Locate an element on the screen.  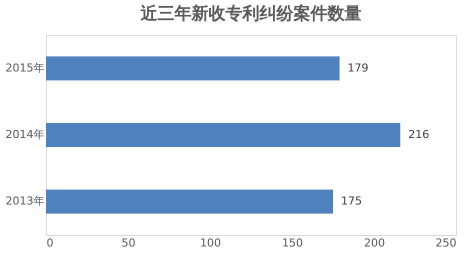
x-tick-label: 50 is located at coordinates (129, 243).